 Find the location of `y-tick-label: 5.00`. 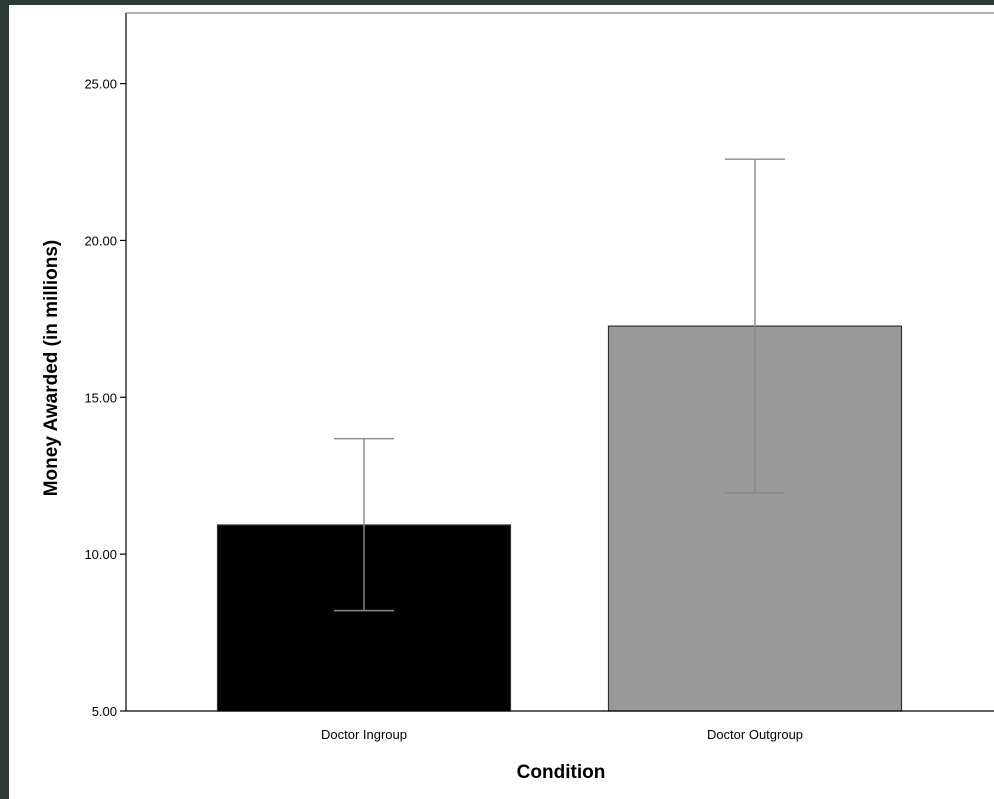

y-tick-label: 5.00 is located at coordinates (104, 711).